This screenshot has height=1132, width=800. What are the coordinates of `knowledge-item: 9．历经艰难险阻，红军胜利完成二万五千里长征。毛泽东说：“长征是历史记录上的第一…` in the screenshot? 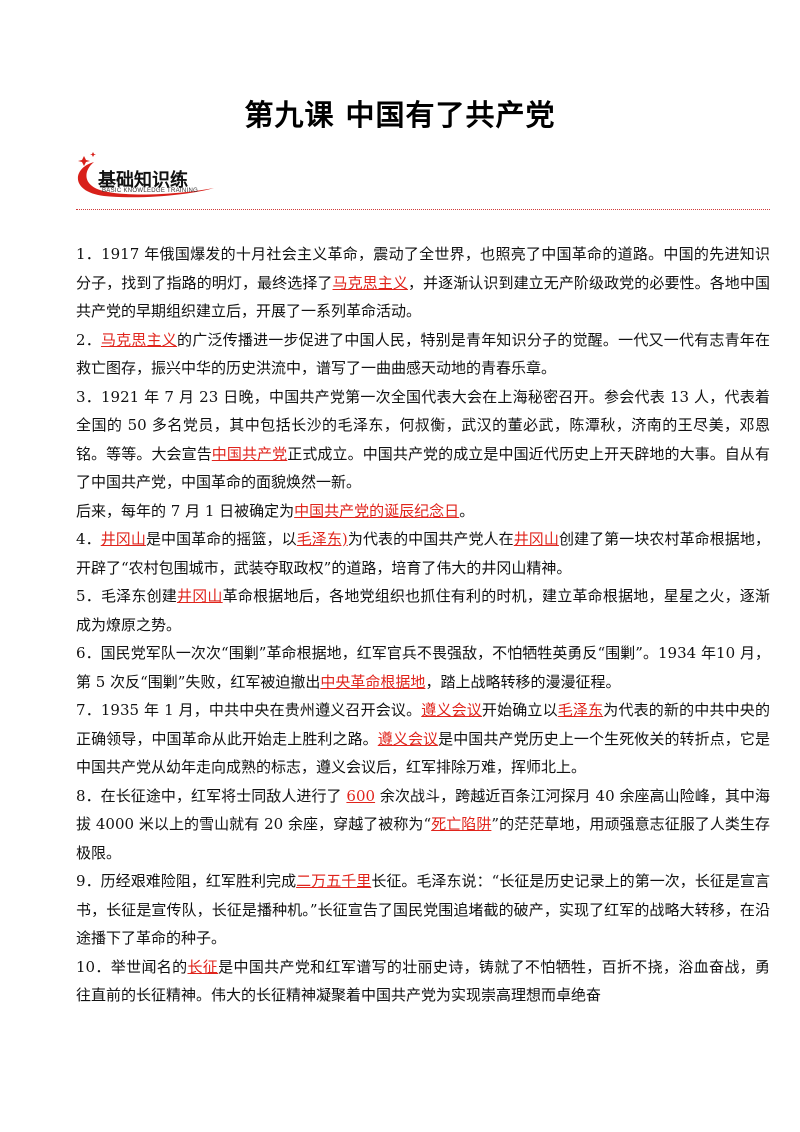 It's located at (423, 910).